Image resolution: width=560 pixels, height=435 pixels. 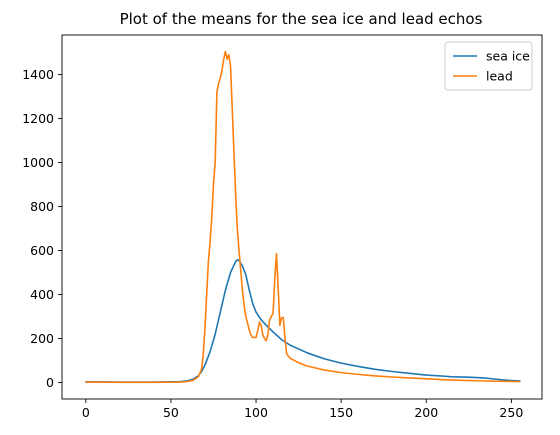 What do you see at coordinates (42, 250) in the screenshot?
I see `y-tick-label: 600` at bounding box center [42, 250].